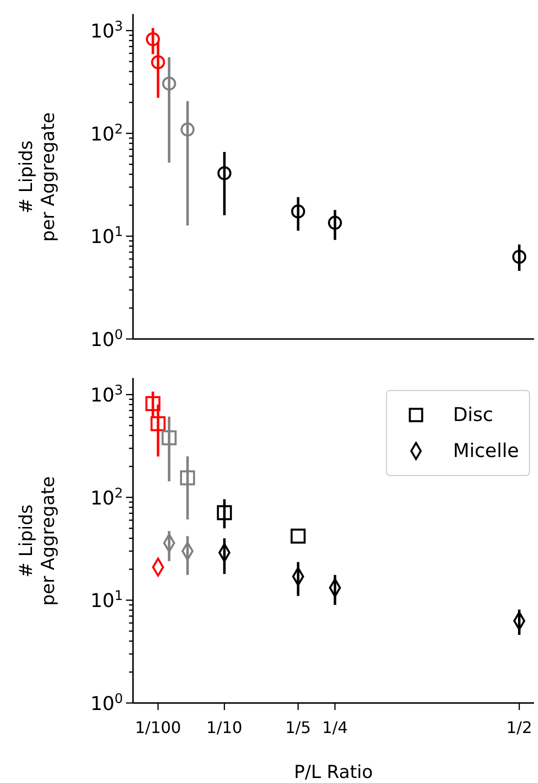 The width and height of the screenshot is (538, 783). I want to click on x-axis-title: P/L Ratio, so click(333, 772).